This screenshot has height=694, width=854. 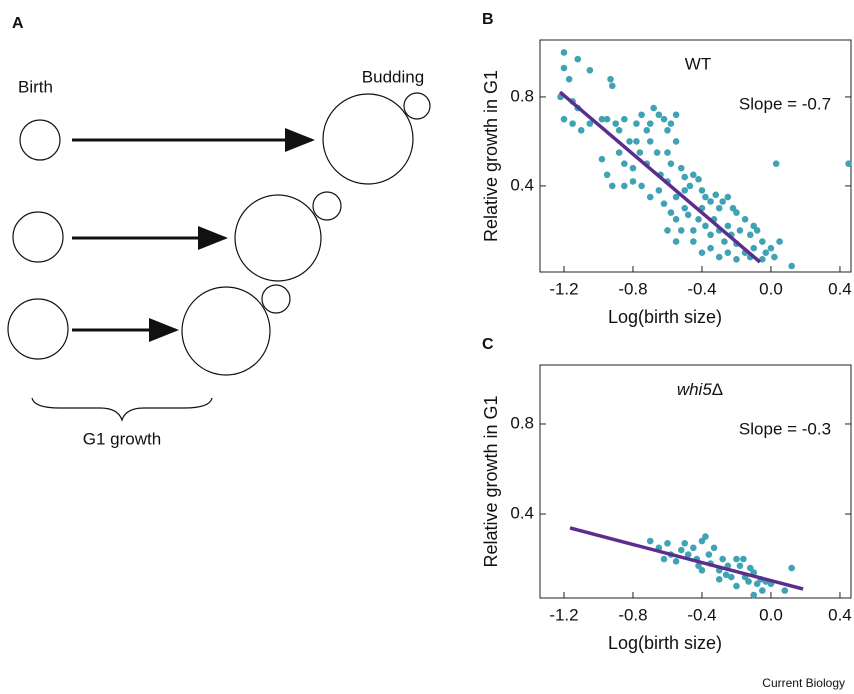 I want to click on annotation: whi5Δ, so click(x=700, y=389).